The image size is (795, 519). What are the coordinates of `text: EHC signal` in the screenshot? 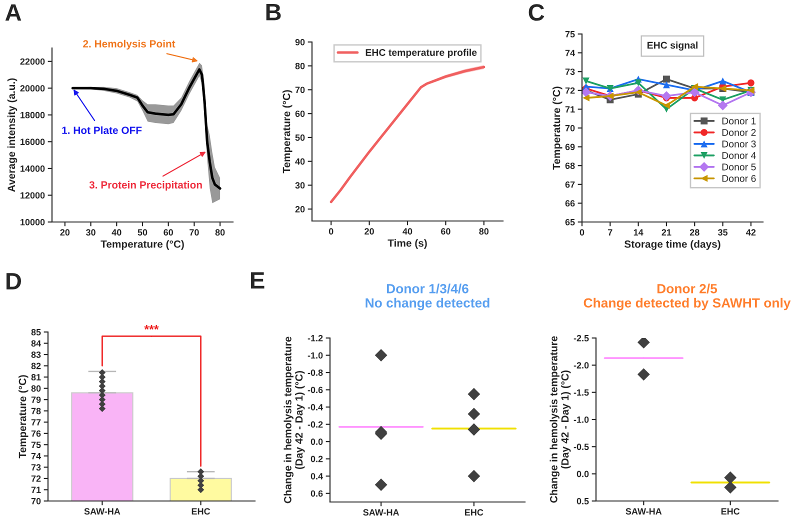 It's located at (672, 46).